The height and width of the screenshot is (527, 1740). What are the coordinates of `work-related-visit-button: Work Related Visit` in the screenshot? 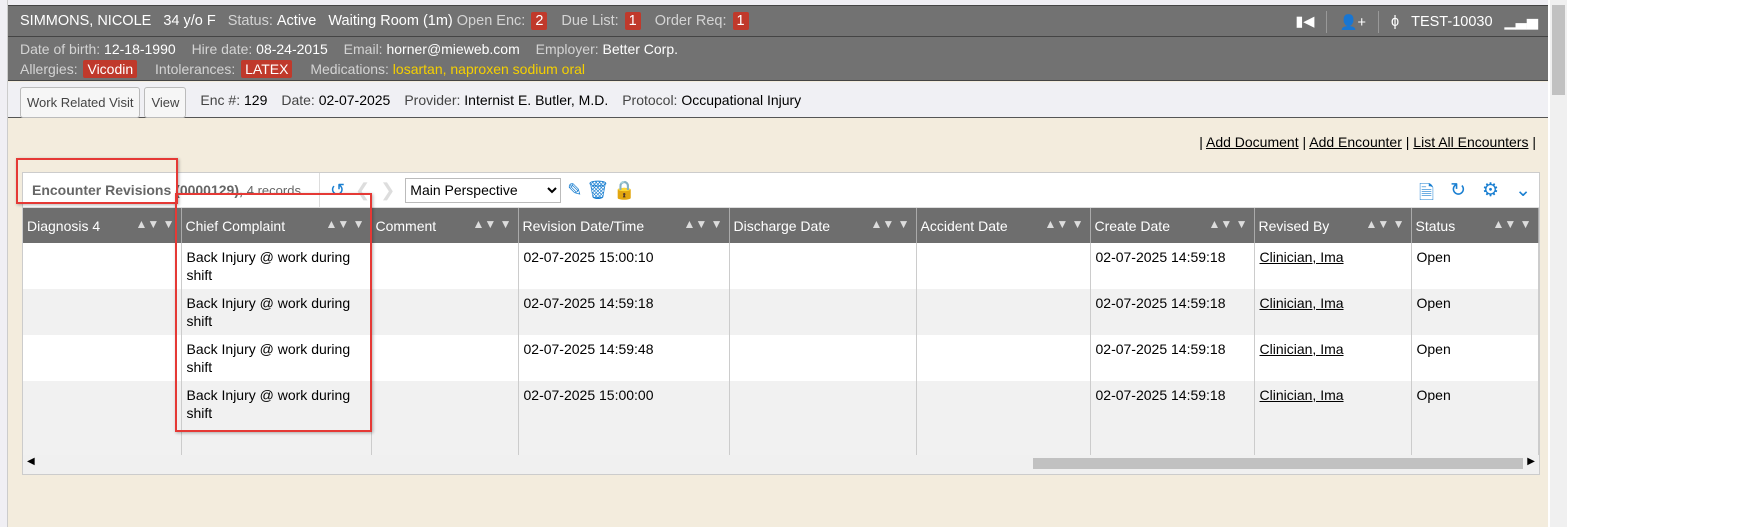 It's located at (80, 102).